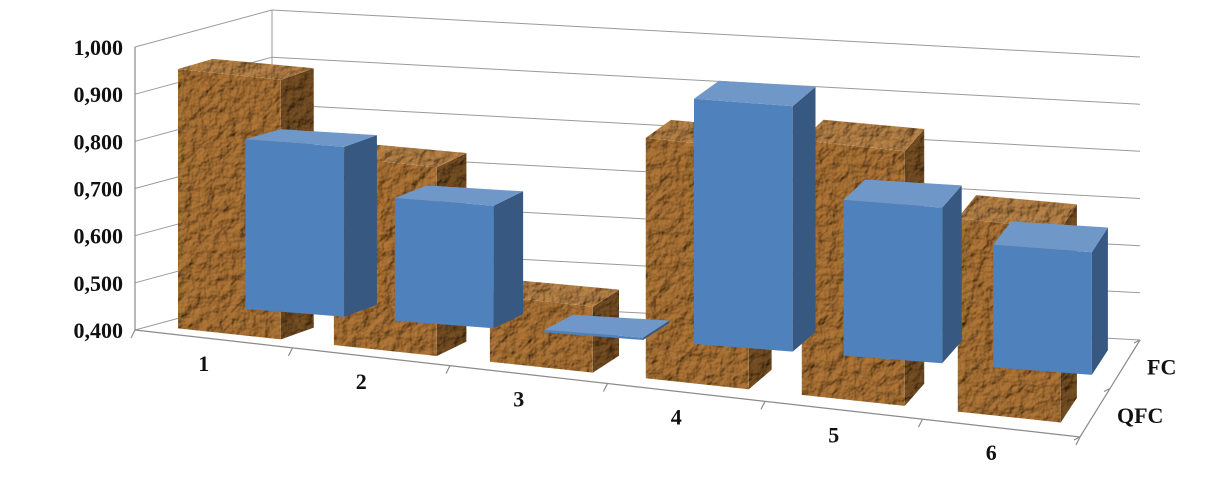 This screenshot has width=1215, height=485. What do you see at coordinates (99, 47) in the screenshot?
I see `y-tick-label: 1,000` at bounding box center [99, 47].